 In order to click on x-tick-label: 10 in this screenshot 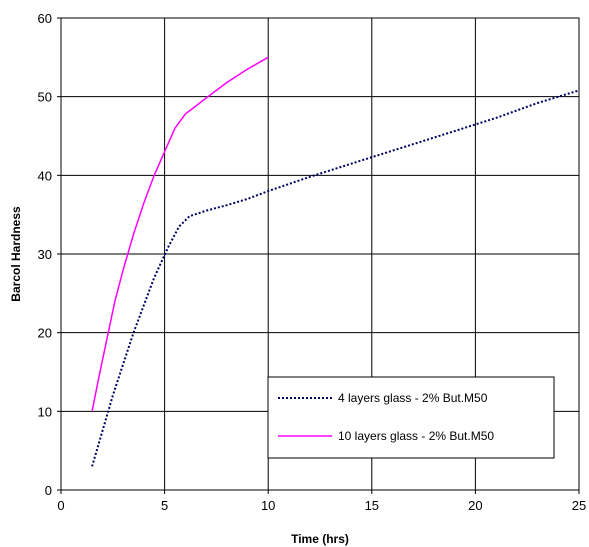, I will do `click(268, 505)`.